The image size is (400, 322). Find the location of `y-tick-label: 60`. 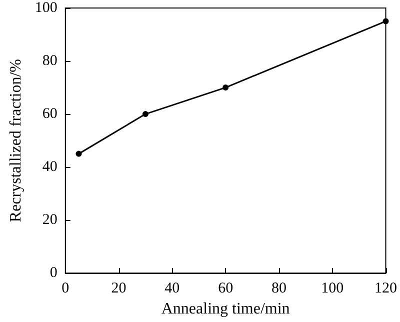

y-tick-label: 60 is located at coordinates (50, 114).